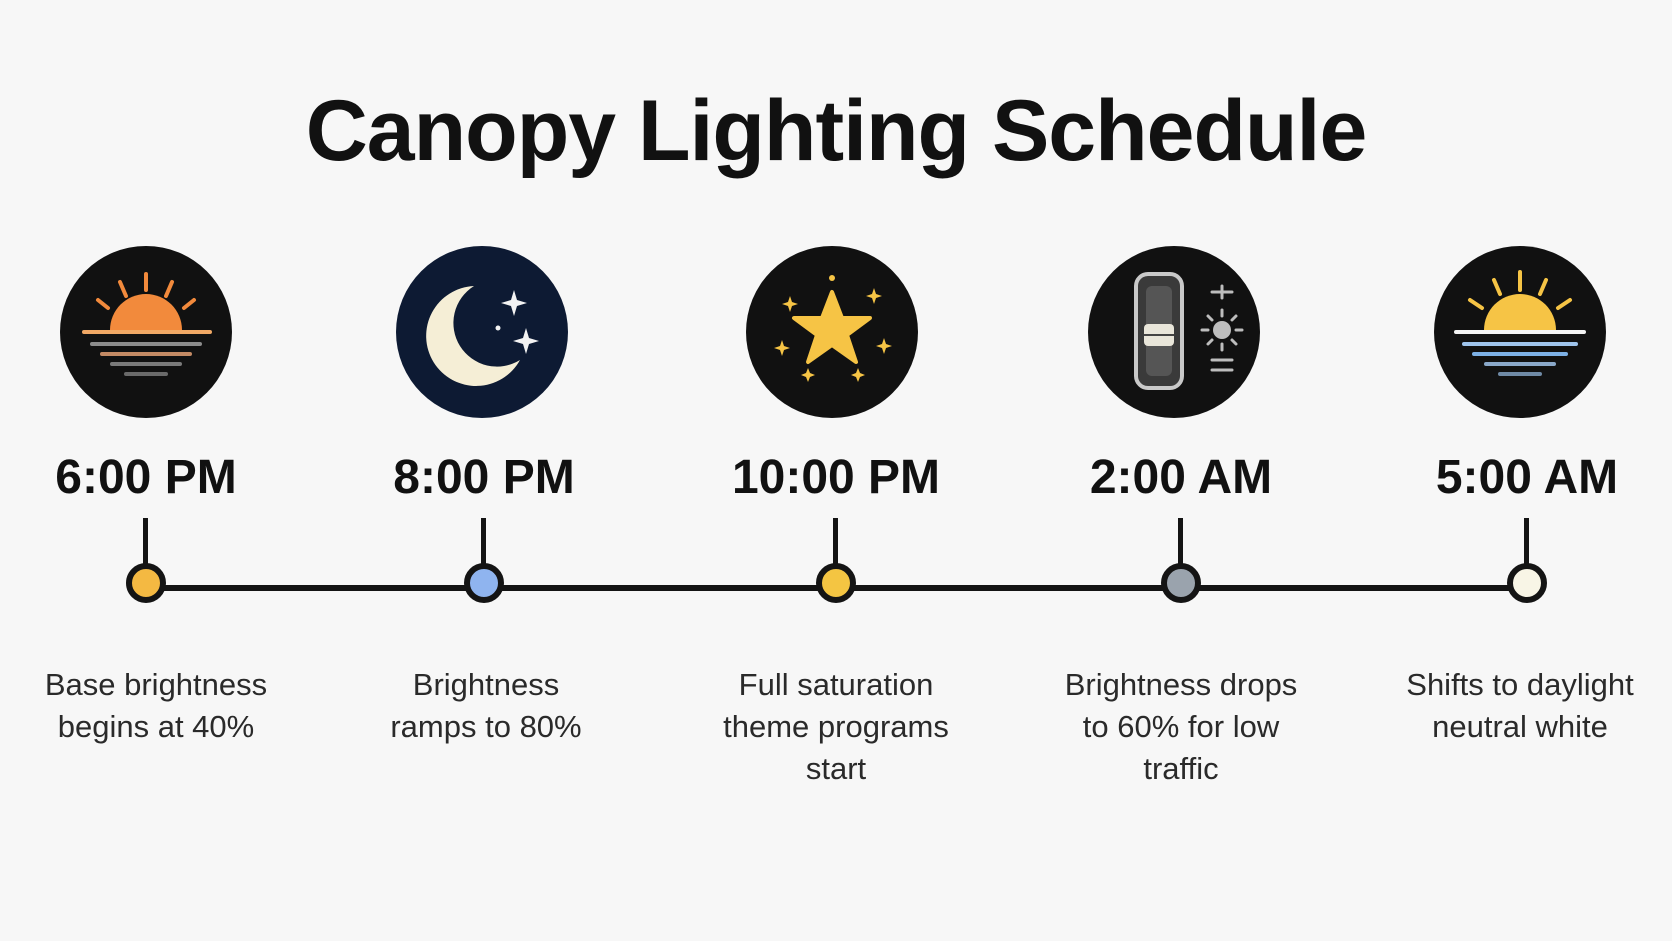 This screenshot has width=1672, height=941. Describe the element at coordinates (1174, 332) in the screenshot. I see `dimmer-switch-icon` at that location.